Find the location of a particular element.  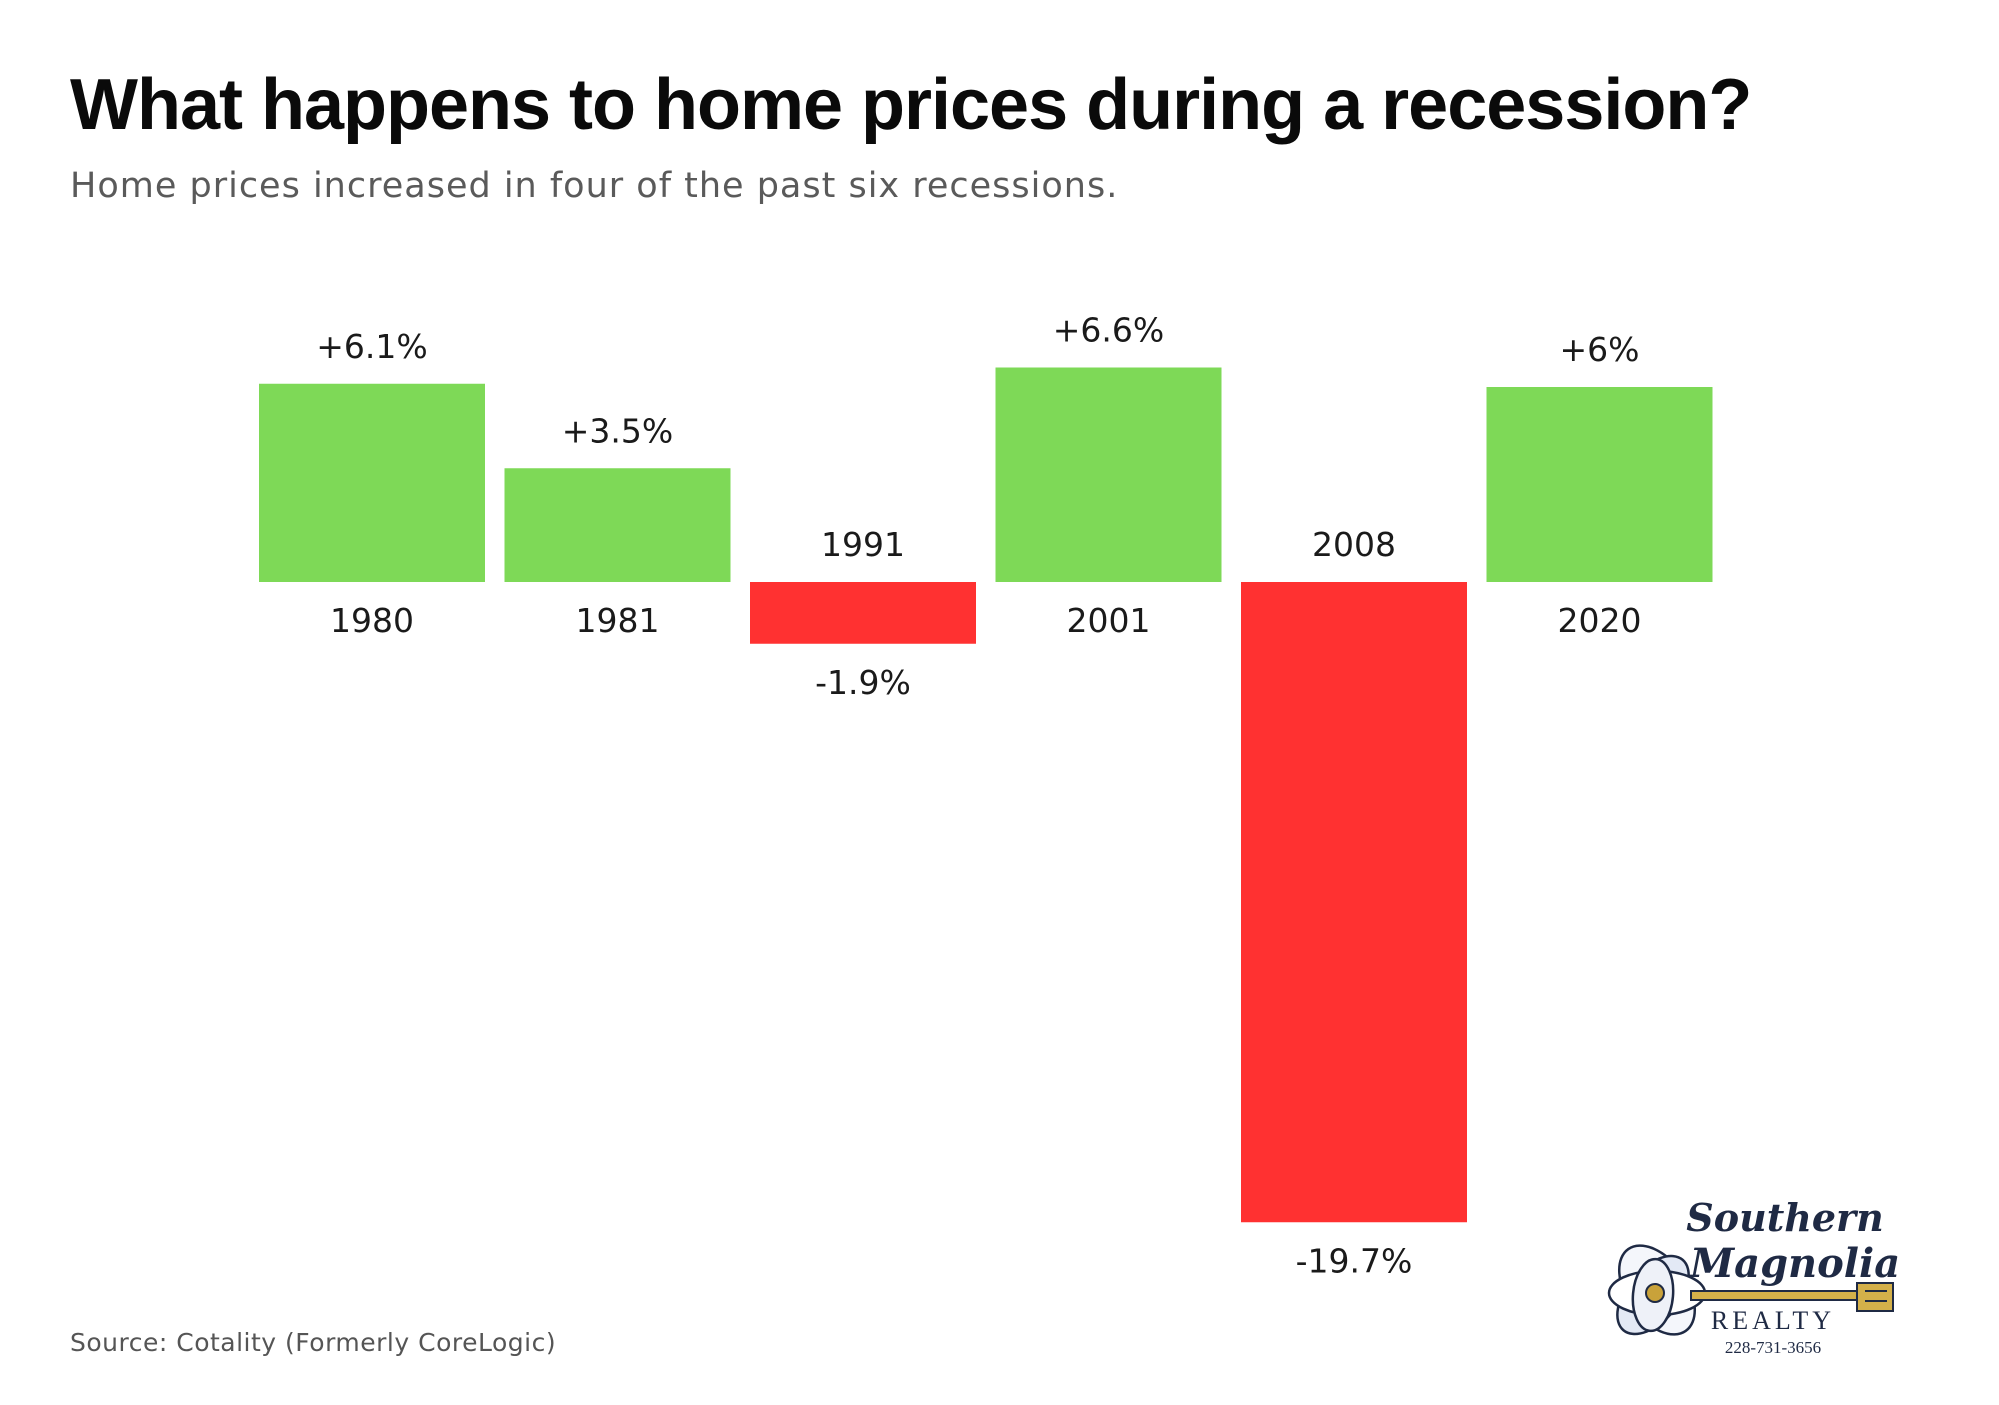

category-label-2008: 2008 is located at coordinates (1354, 544).